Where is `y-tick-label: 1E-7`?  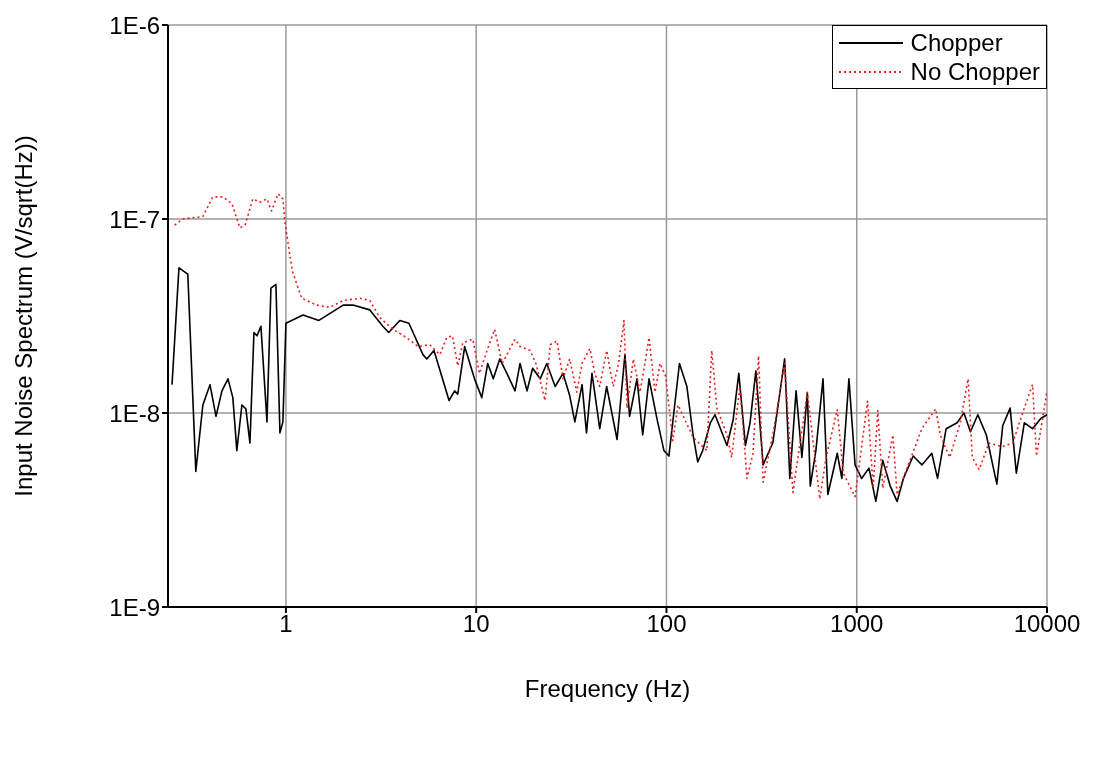 y-tick-label: 1E-7 is located at coordinates (134, 219).